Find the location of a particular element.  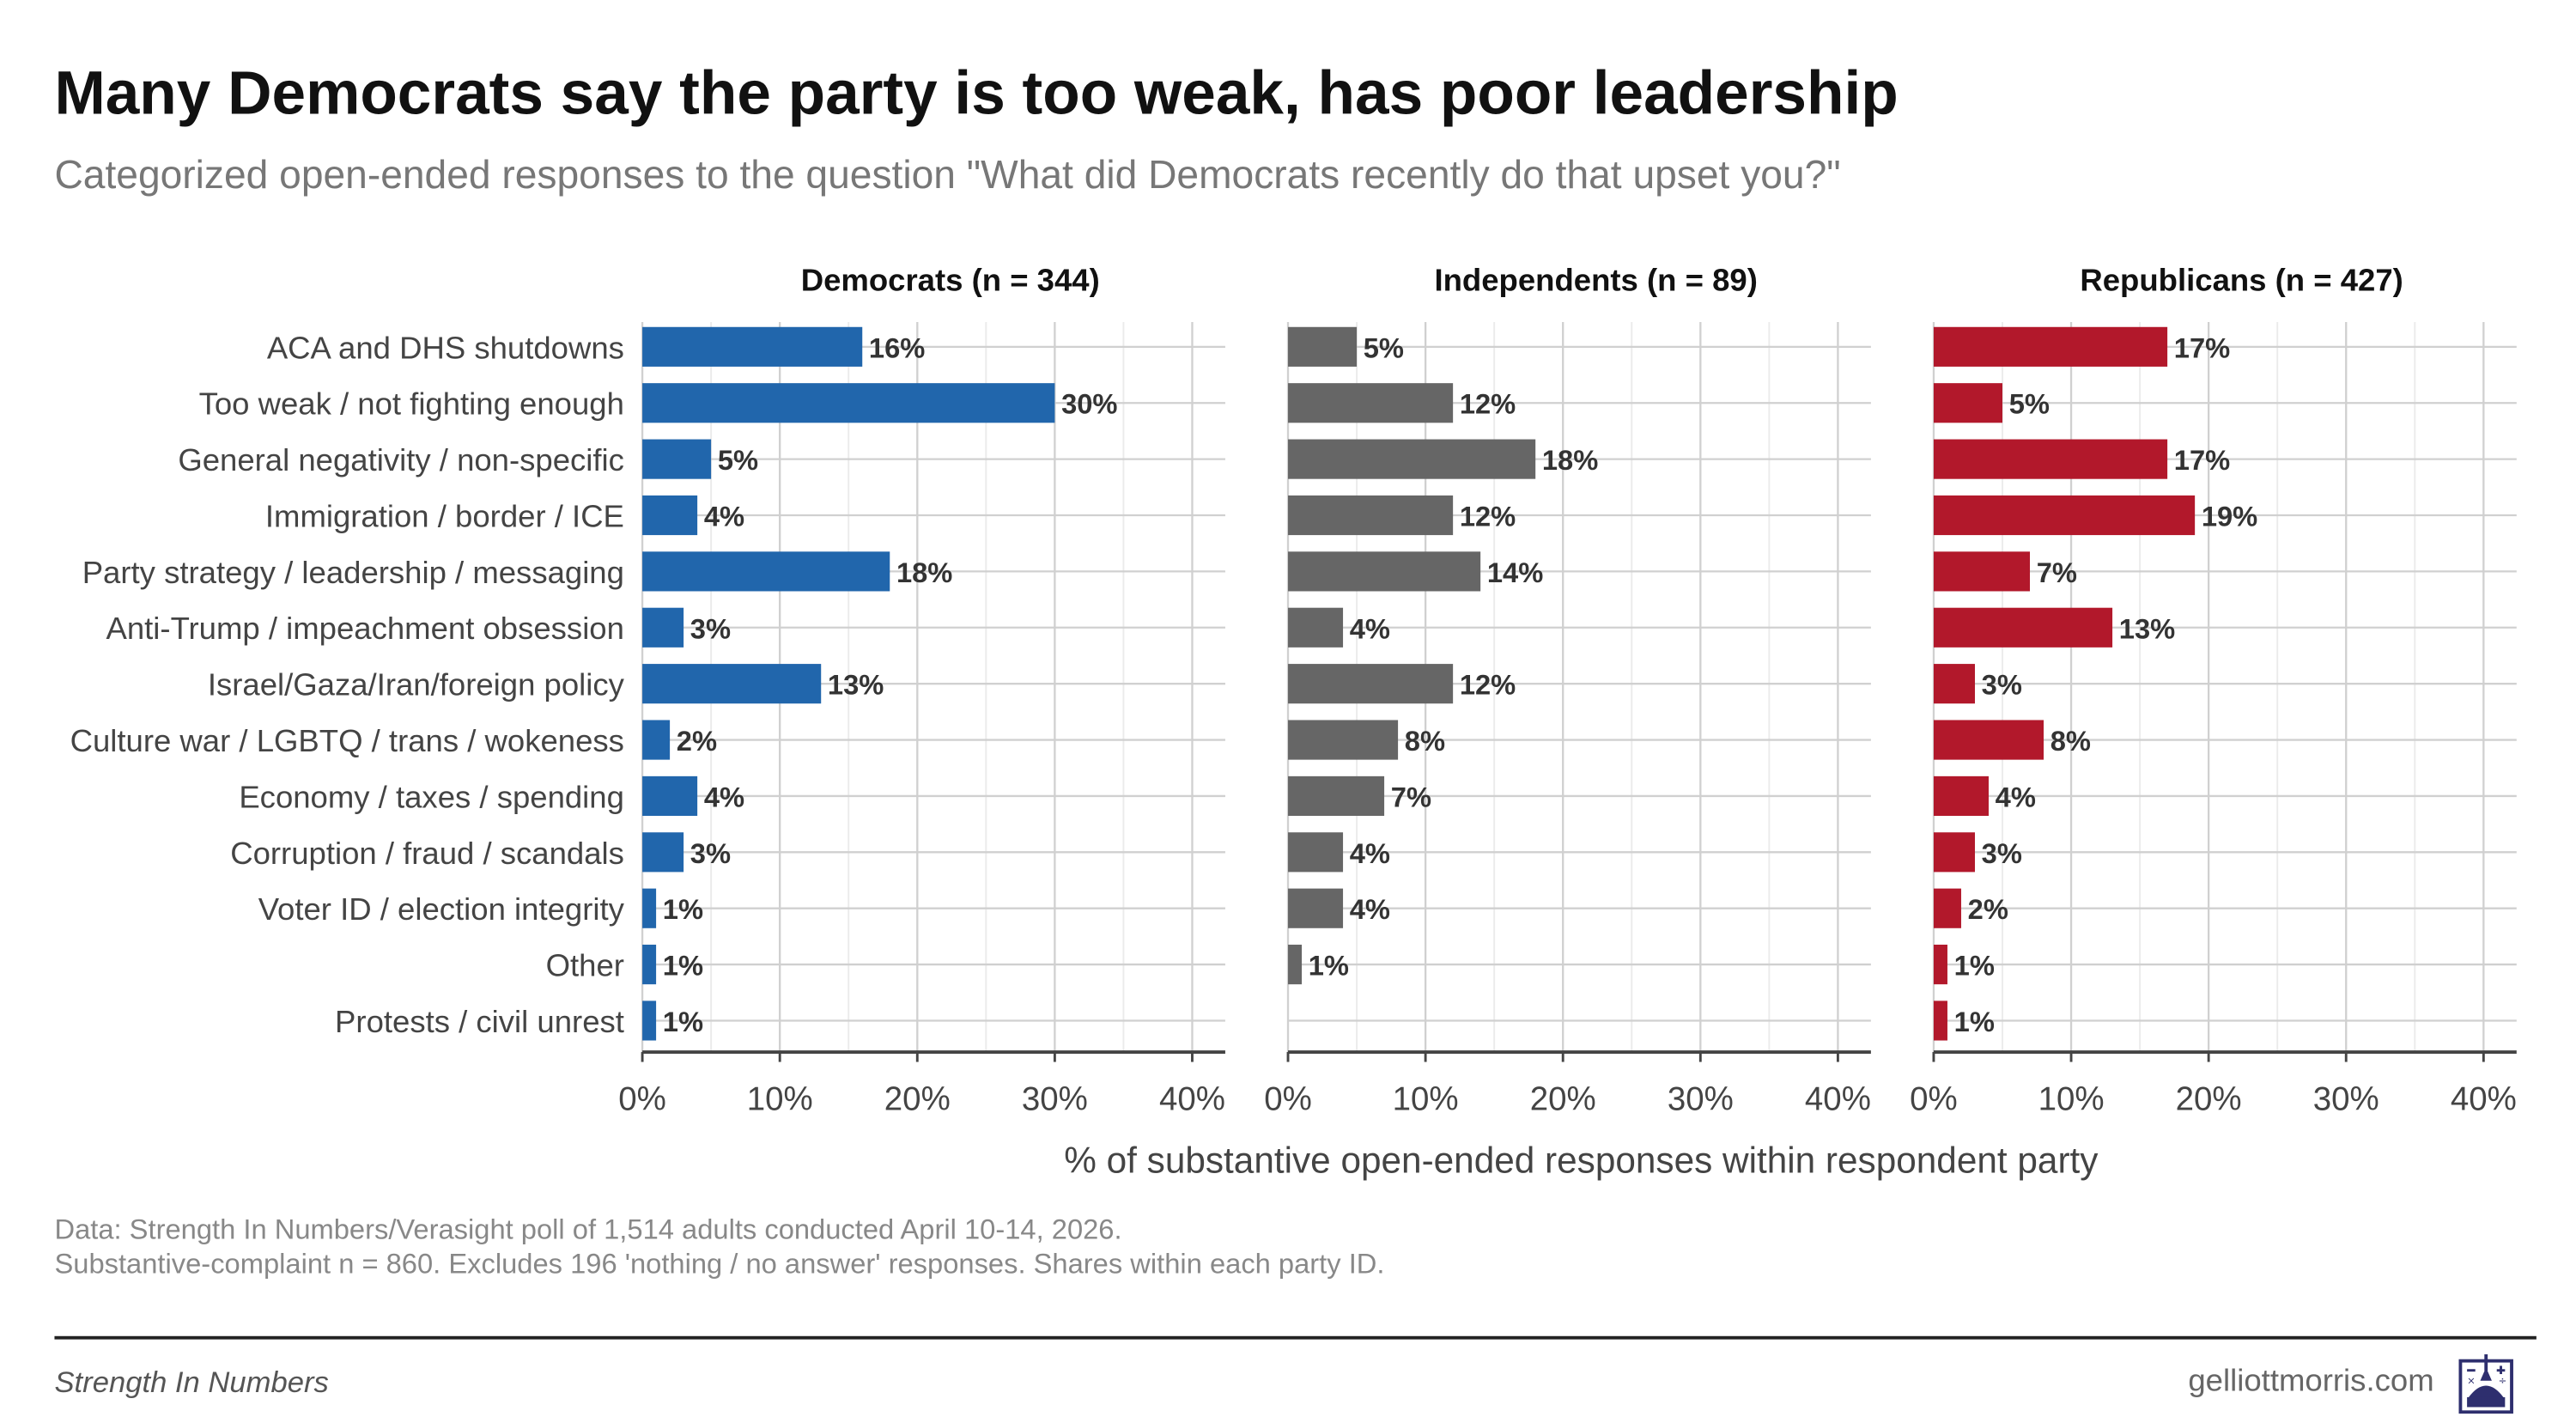

republicans-bar-aca-and-dhs-shutdowns is located at coordinates (2050, 346).